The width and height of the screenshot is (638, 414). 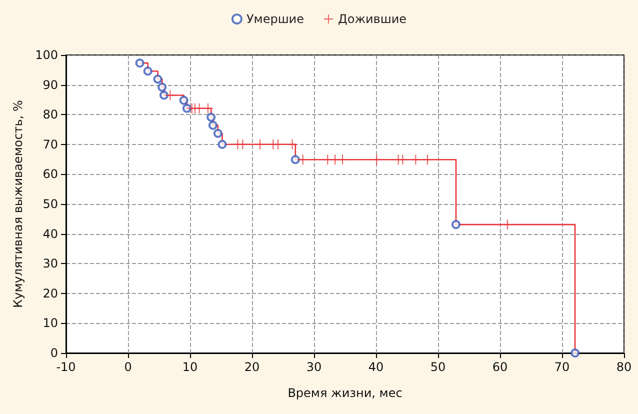 I want to click on x-tick-label: 60, so click(x=500, y=367).